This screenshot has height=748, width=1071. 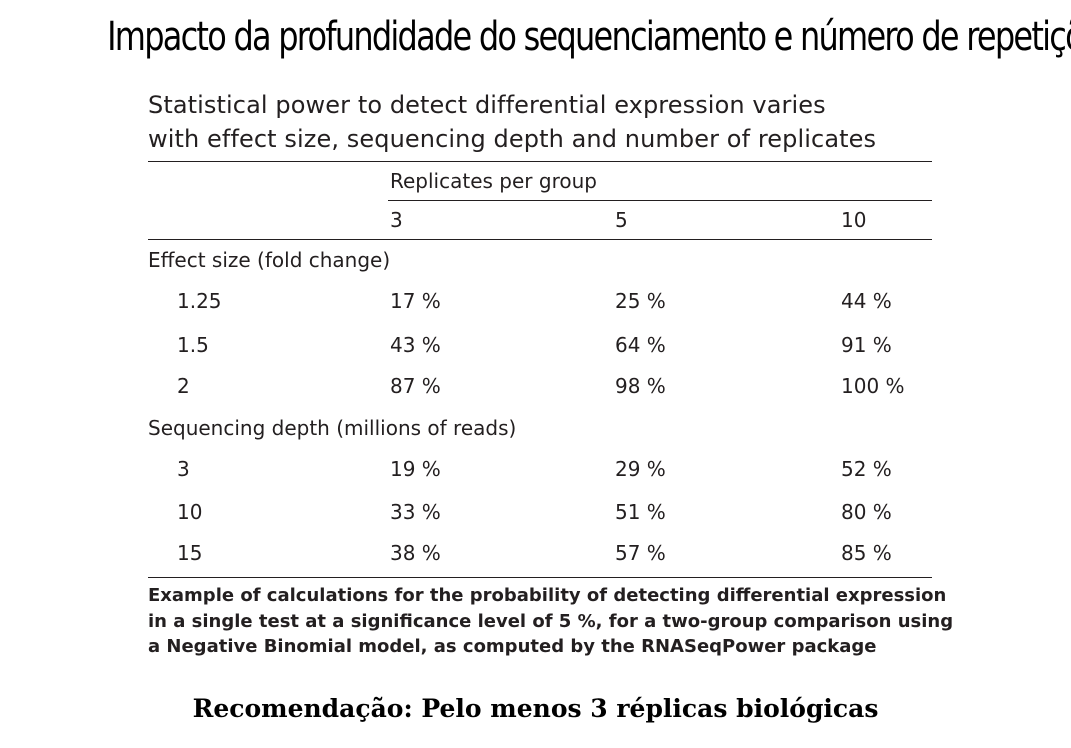 I want to click on row-label: 1.5, so click(x=193, y=345).